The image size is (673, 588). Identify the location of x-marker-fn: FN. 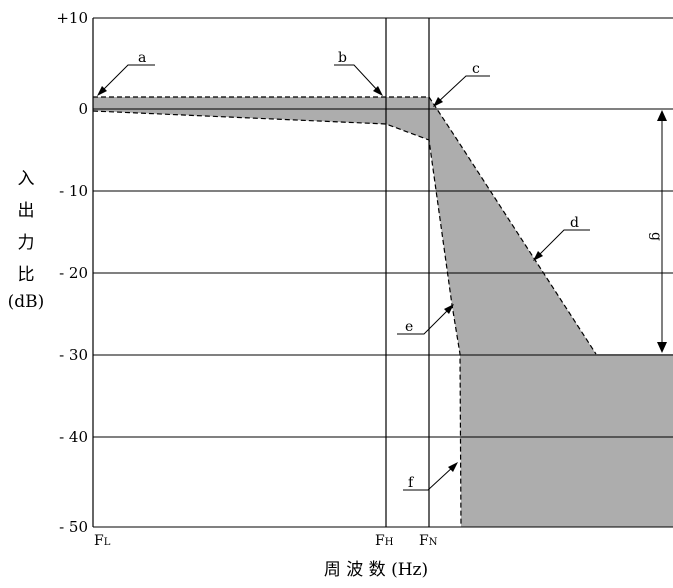
(428, 541).